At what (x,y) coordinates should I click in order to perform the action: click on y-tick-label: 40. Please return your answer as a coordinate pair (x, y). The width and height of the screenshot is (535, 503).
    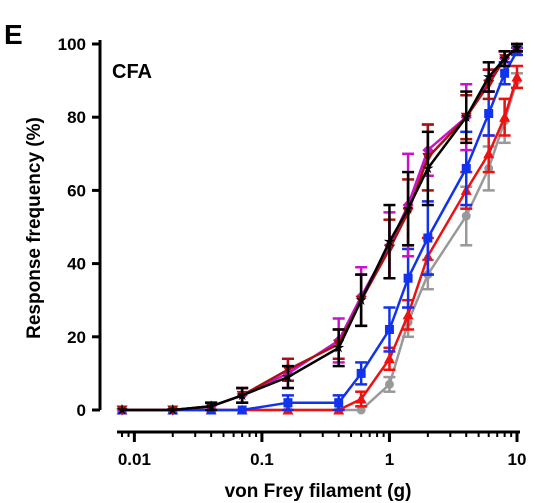
    Looking at the image, I should click on (76, 264).